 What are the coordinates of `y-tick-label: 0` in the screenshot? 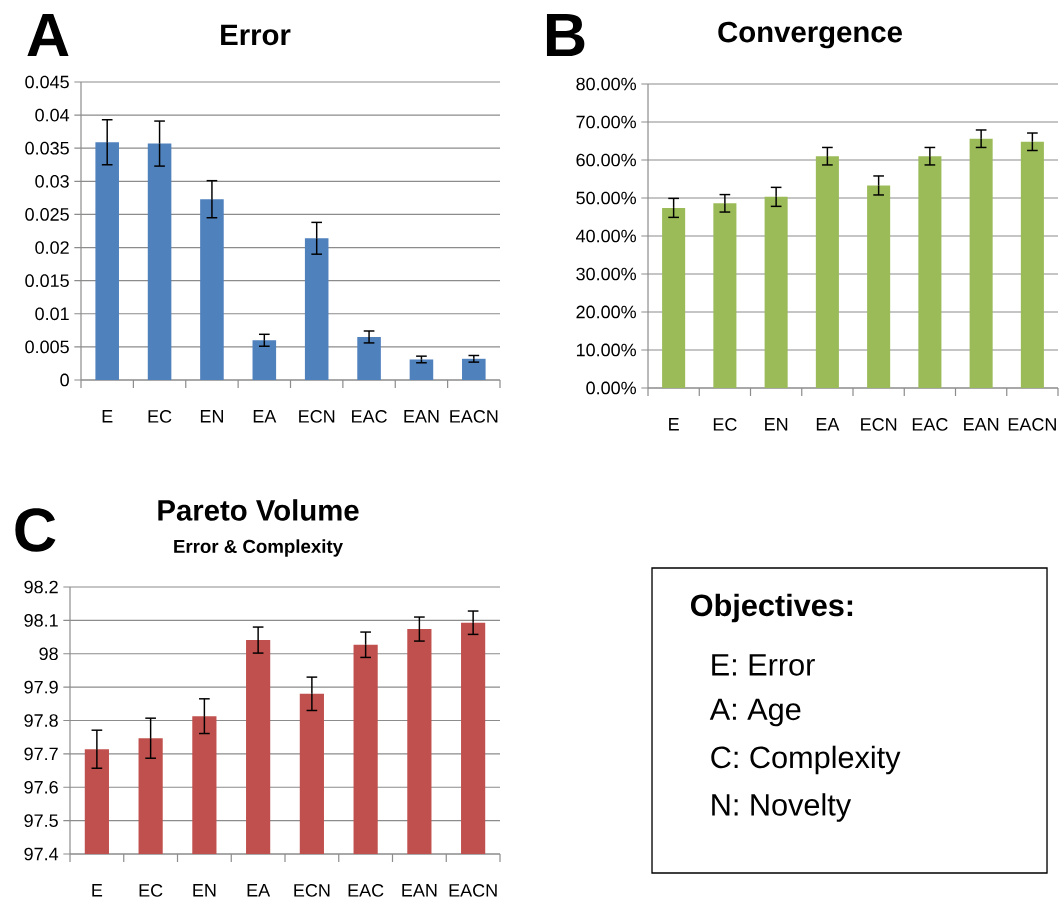 It's located at (64, 380).